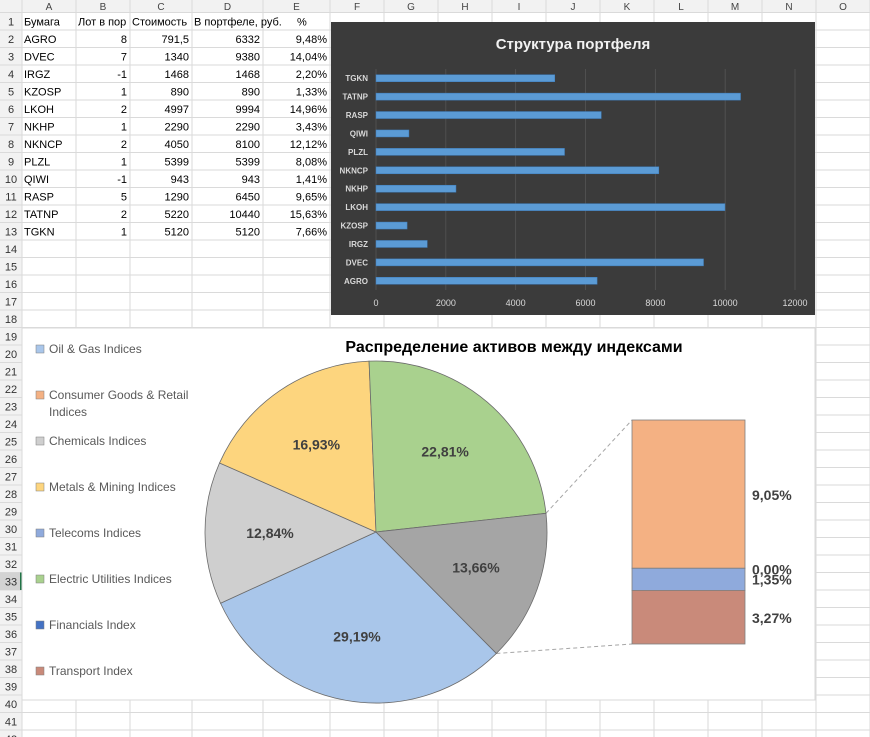 The image size is (870, 737). I want to click on column-header-j: J, so click(573, 7).